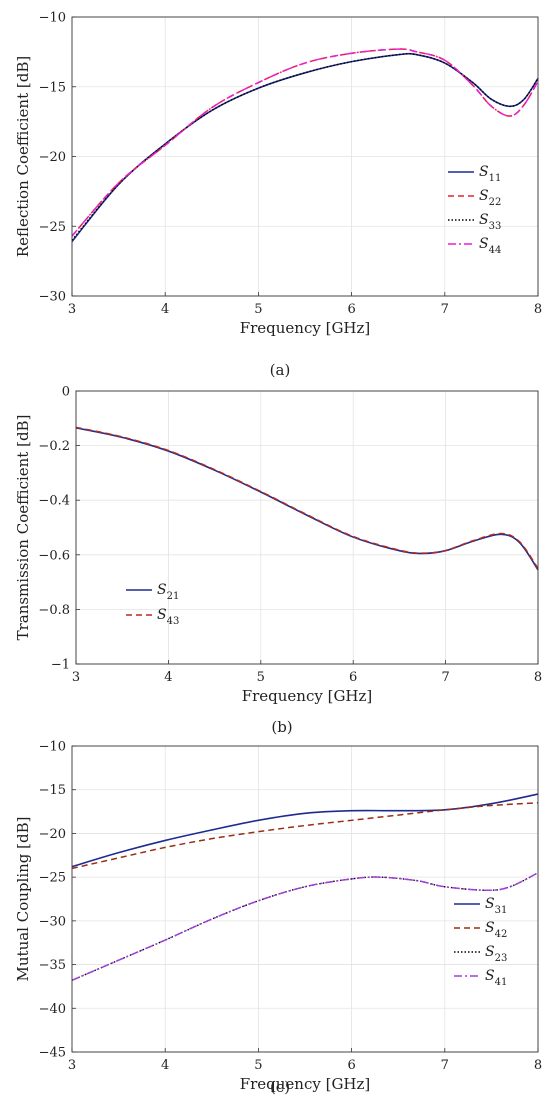  I want to click on y-tick-label: −0.4, so click(54, 501).